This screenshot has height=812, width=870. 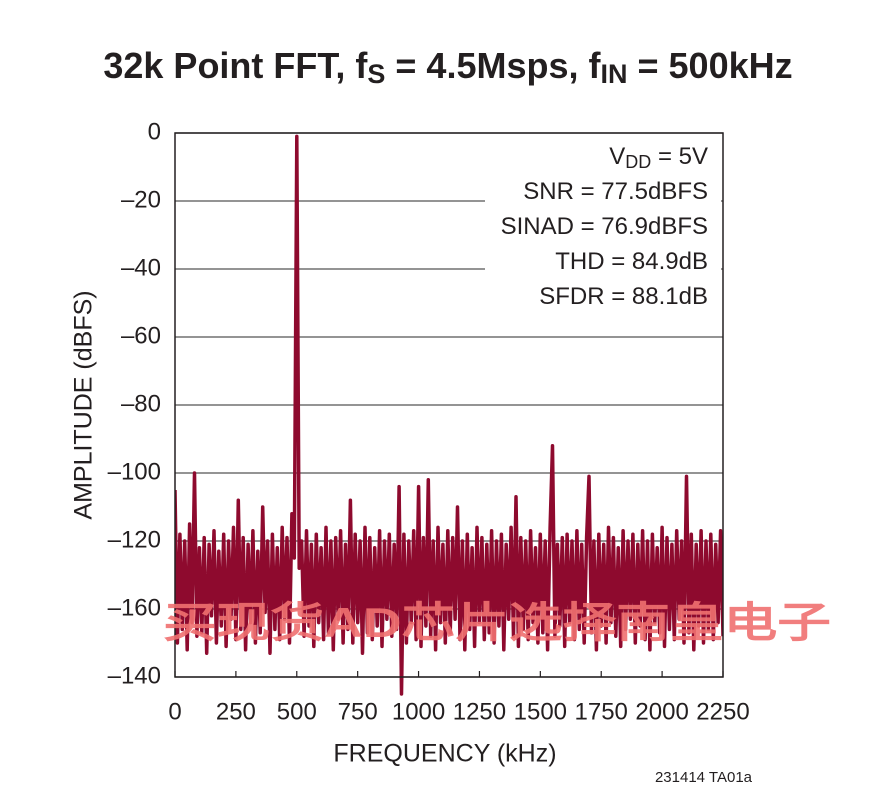 What do you see at coordinates (638, 162) in the screenshot?
I see `text-part: DD` at bounding box center [638, 162].